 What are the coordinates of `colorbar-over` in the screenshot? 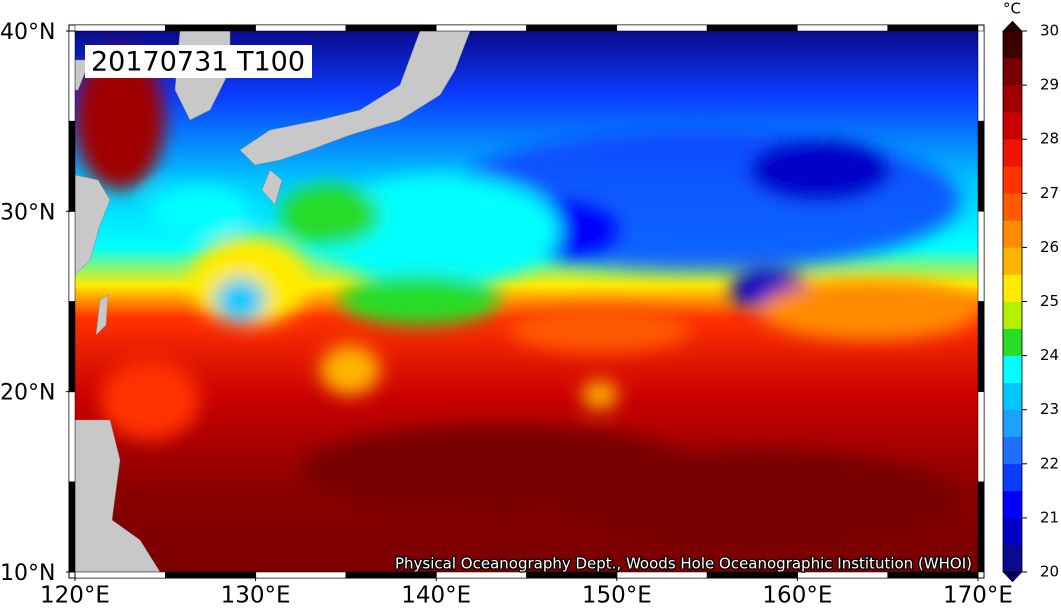 It's located at (1012, 26).